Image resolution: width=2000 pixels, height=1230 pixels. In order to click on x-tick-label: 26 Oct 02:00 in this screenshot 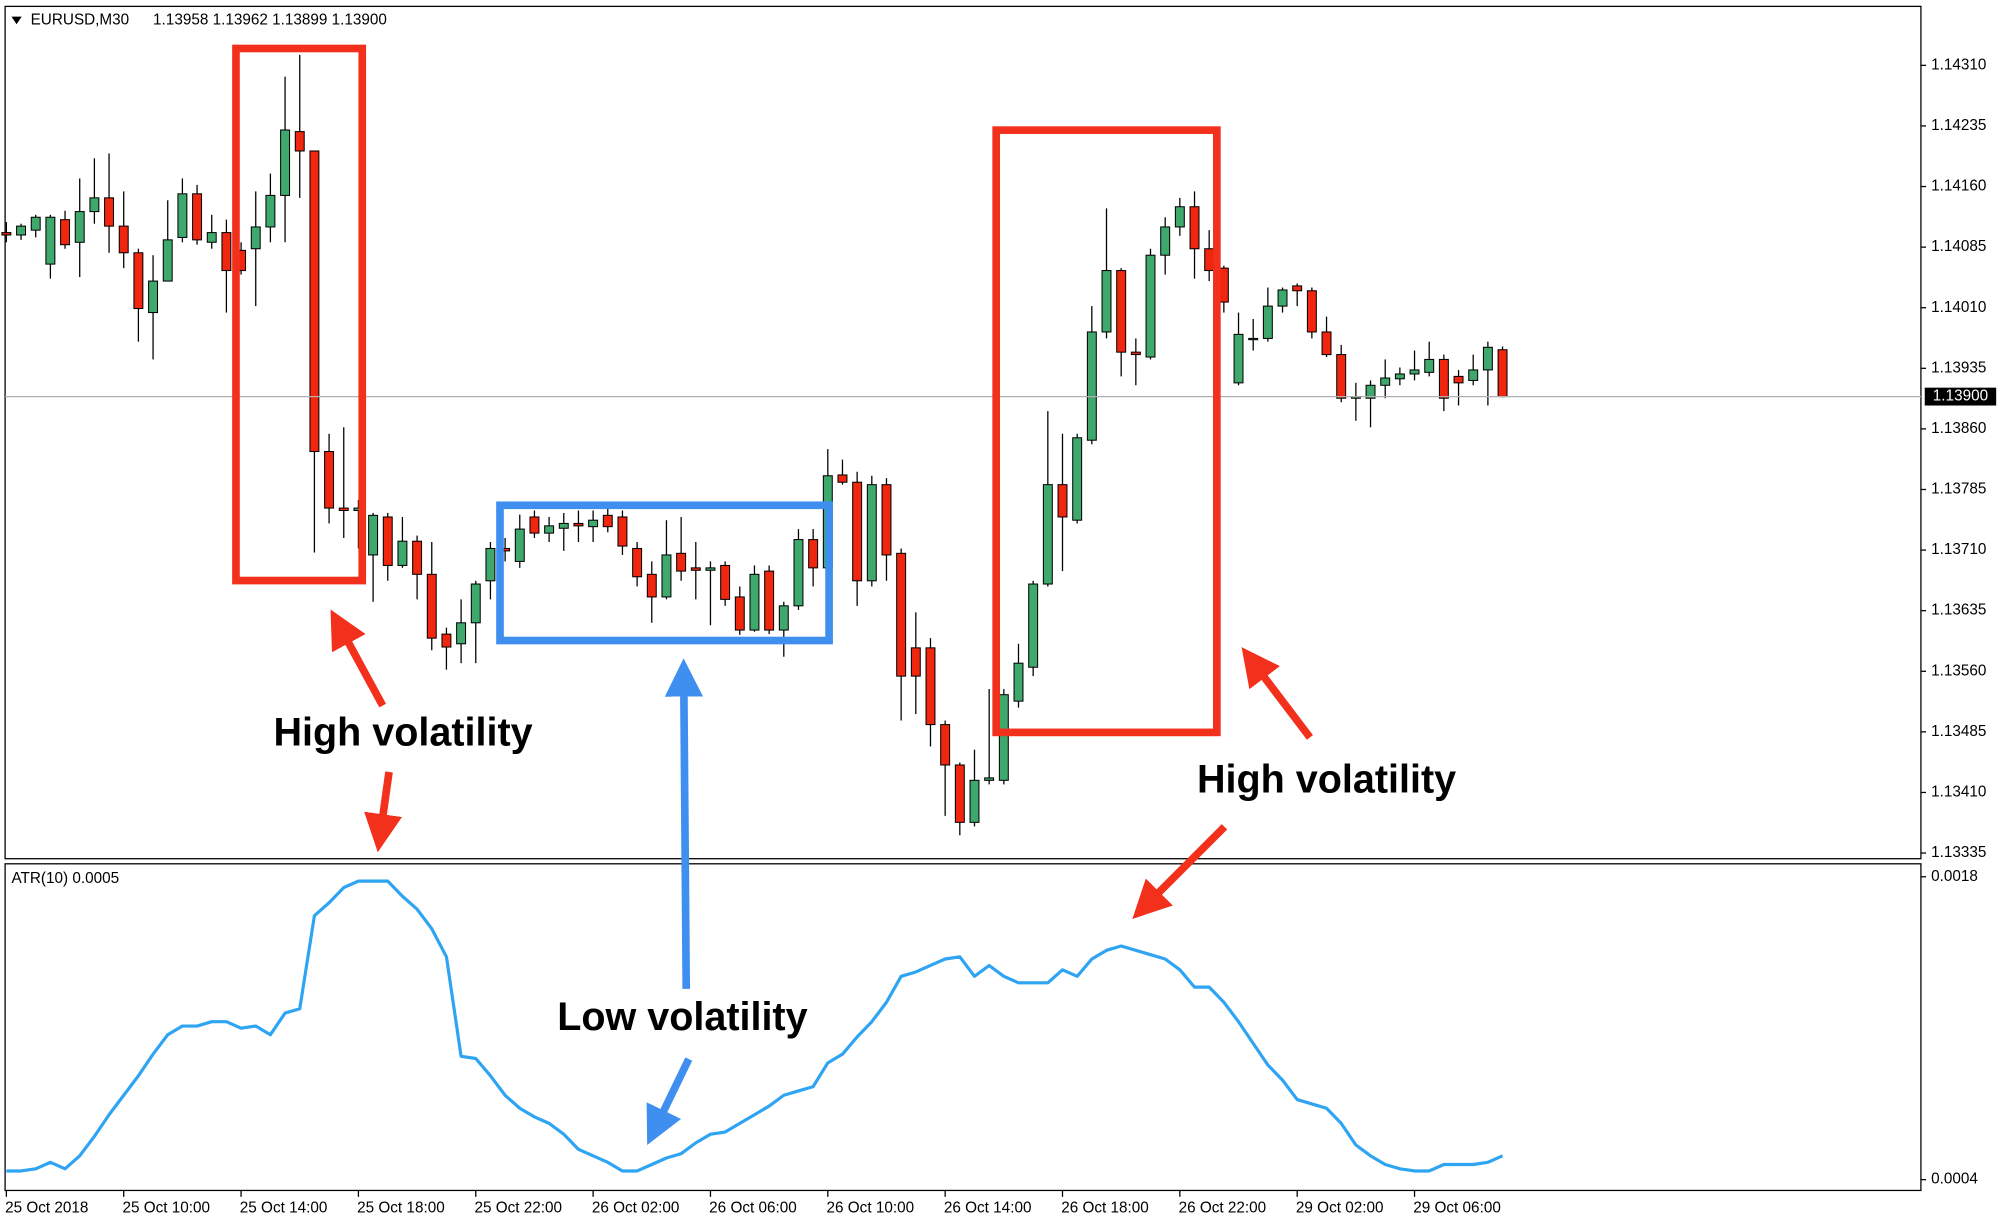, I will do `click(636, 1207)`.